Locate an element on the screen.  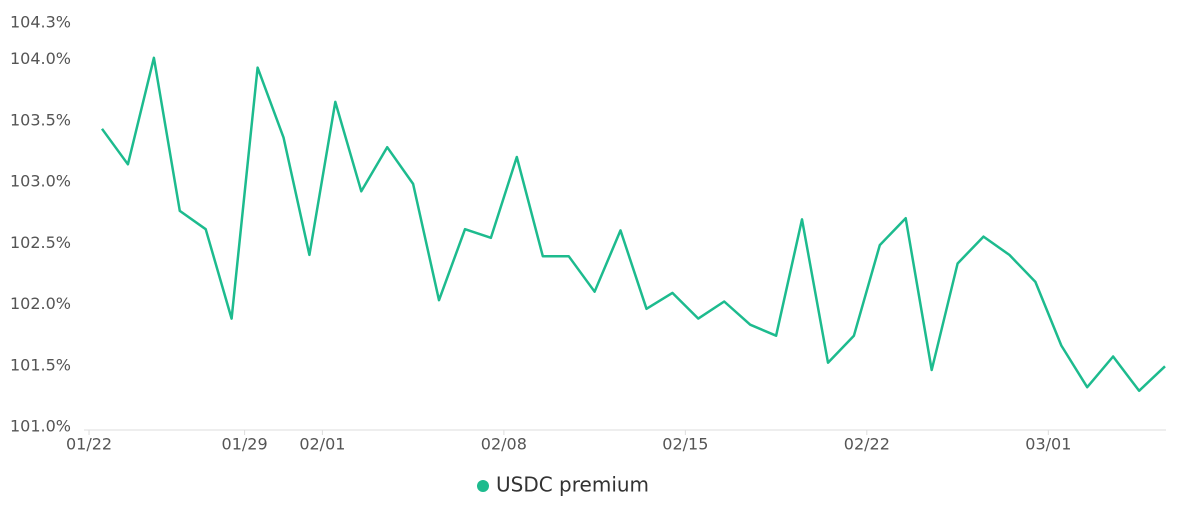
legend-marker is located at coordinates (483, 486).